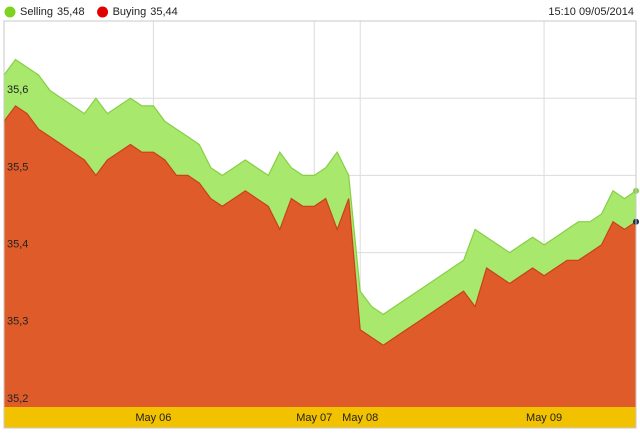 This screenshot has width=640, height=433. What do you see at coordinates (153, 418) in the screenshot?
I see `x-tick-label: May 06` at bounding box center [153, 418].